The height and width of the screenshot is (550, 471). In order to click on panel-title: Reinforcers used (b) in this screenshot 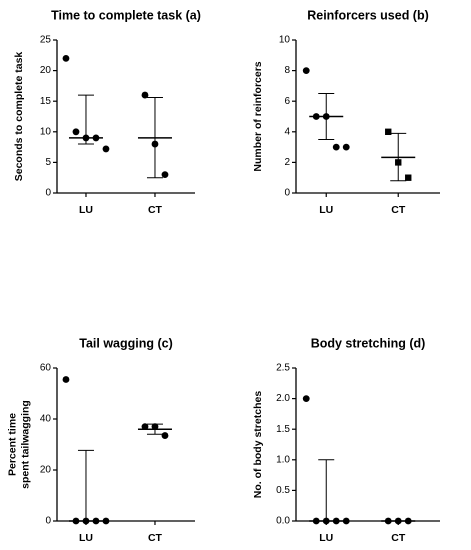, I will do `click(368, 15)`.